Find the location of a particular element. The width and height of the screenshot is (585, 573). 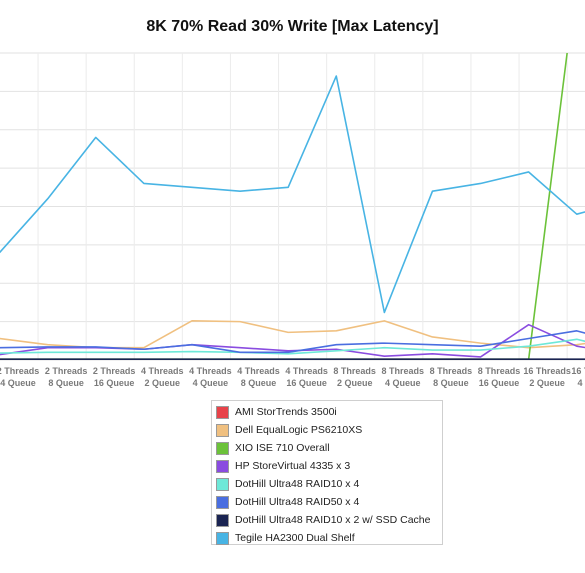

legend-item: DotHill Ultra48 RAID10 x 2 w/ SSD Cache is located at coordinates (329, 520).